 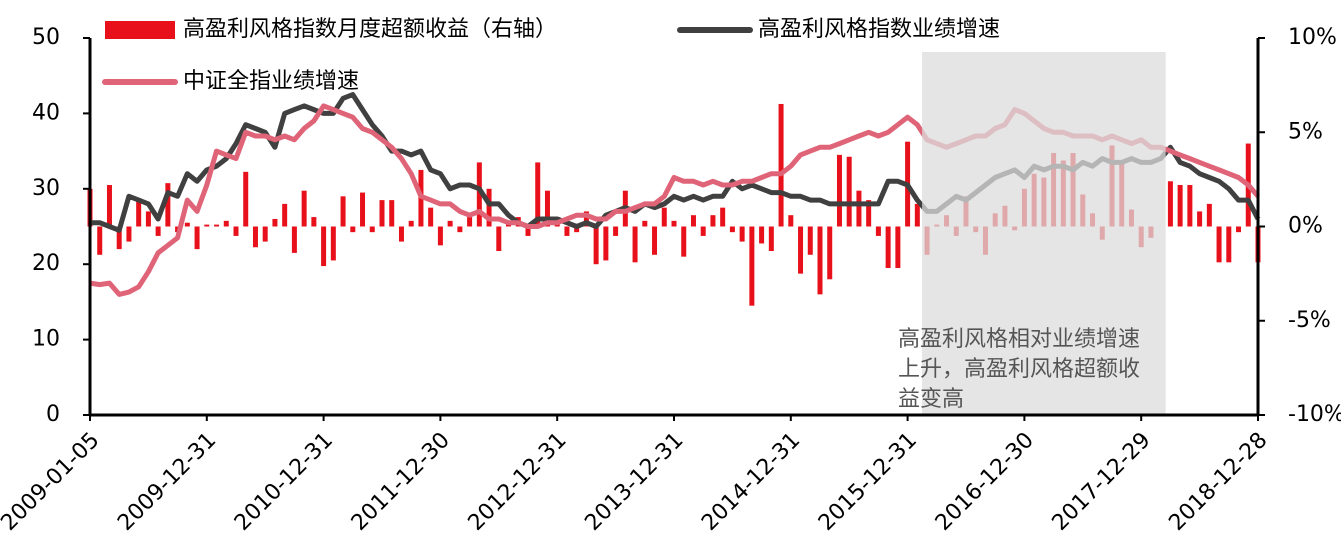 What do you see at coordinates (751, 482) in the screenshot?
I see `x-tick-label: 2014-12-31` at bounding box center [751, 482].